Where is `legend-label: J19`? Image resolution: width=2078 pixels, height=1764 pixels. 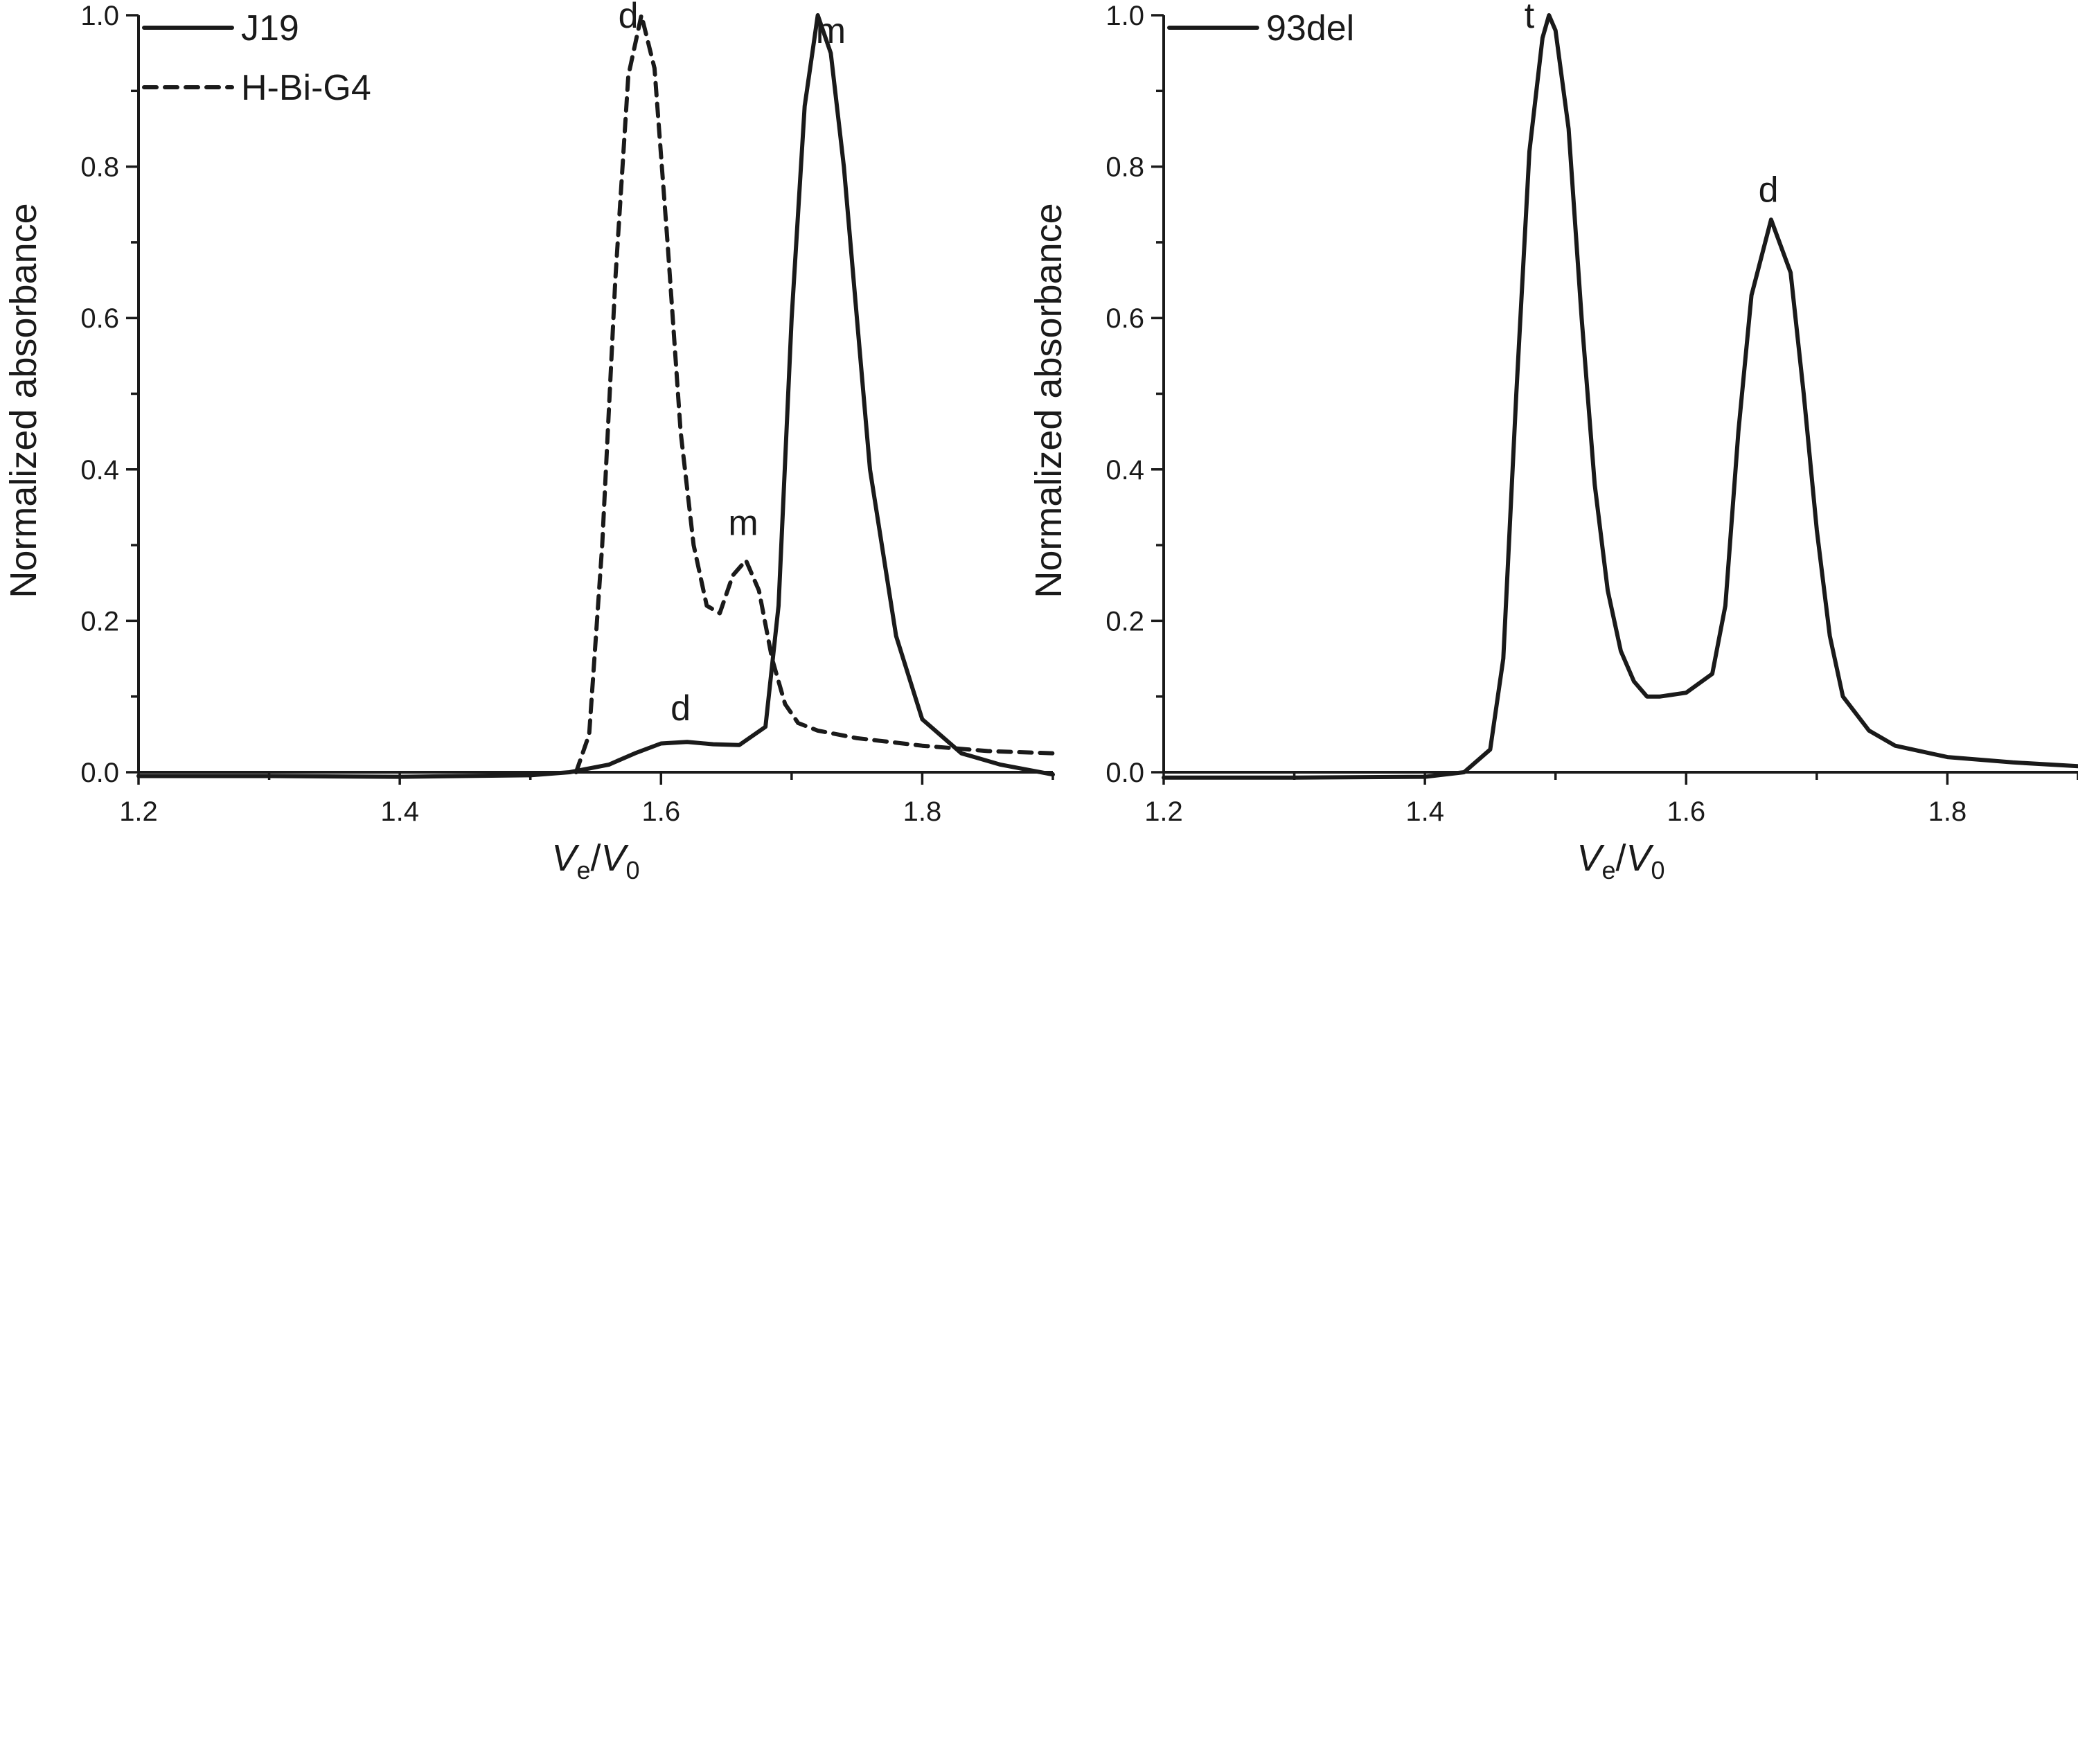 legend-label: J19 is located at coordinates (270, 28).